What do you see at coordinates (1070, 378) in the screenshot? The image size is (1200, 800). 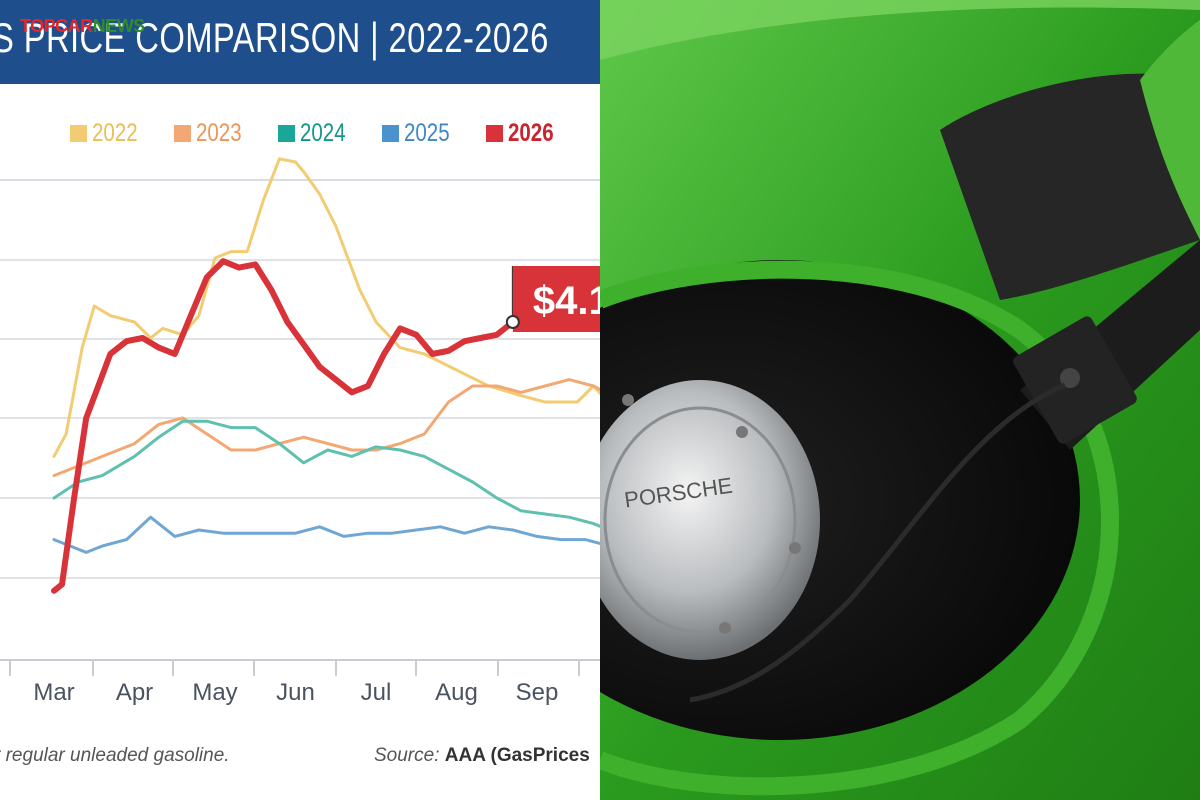 I see `hinge-bolt` at bounding box center [1070, 378].